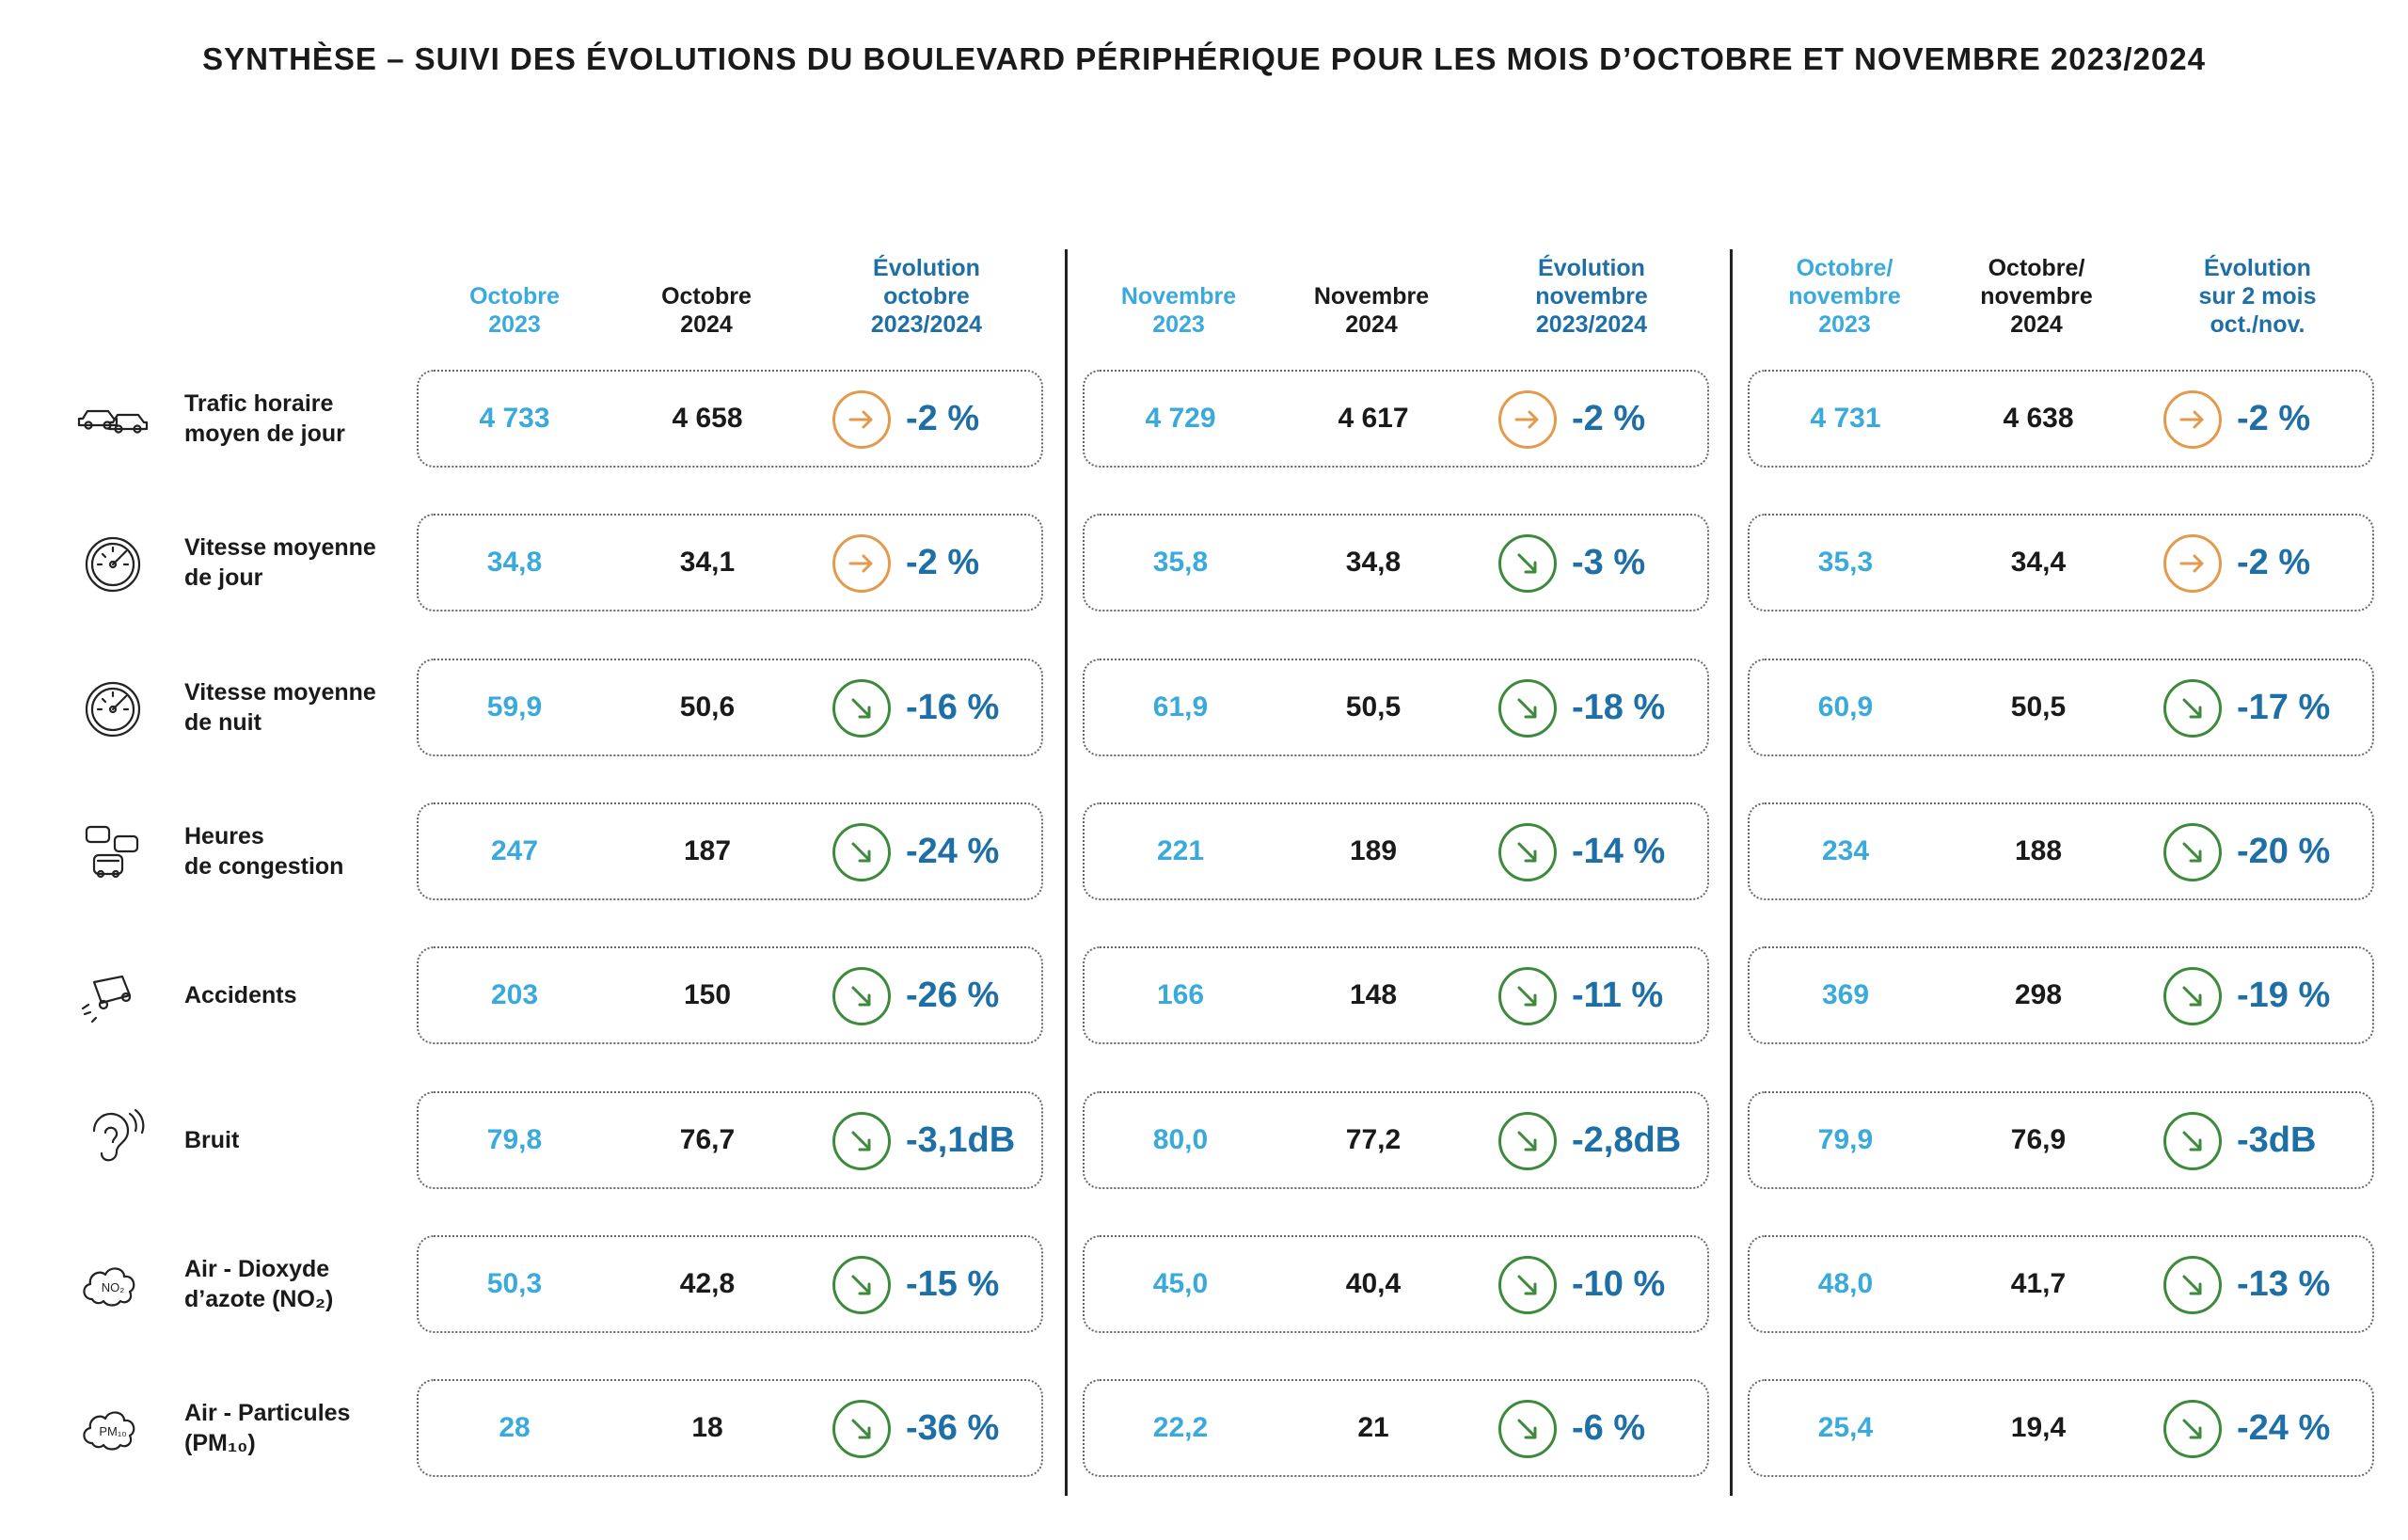 This screenshot has height=1540, width=2408. Describe the element at coordinates (2061, 1428) in the screenshot. I see `data-cell-group: 25,4 19,4 -24 %` at that location.